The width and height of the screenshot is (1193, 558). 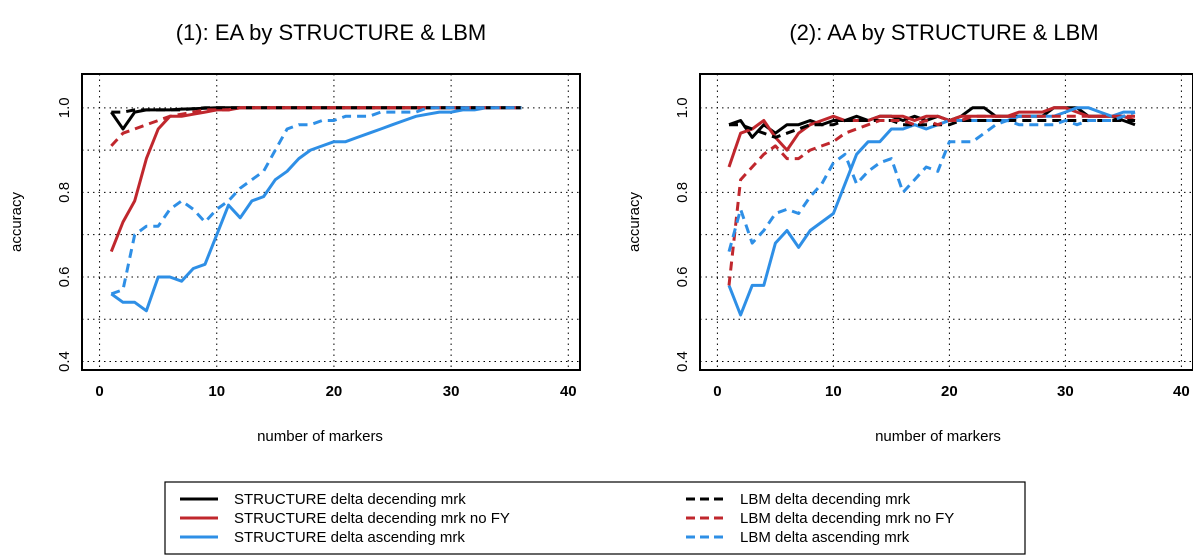 I want to click on legend-label: LBM delta ascending mrk, so click(x=825, y=537).